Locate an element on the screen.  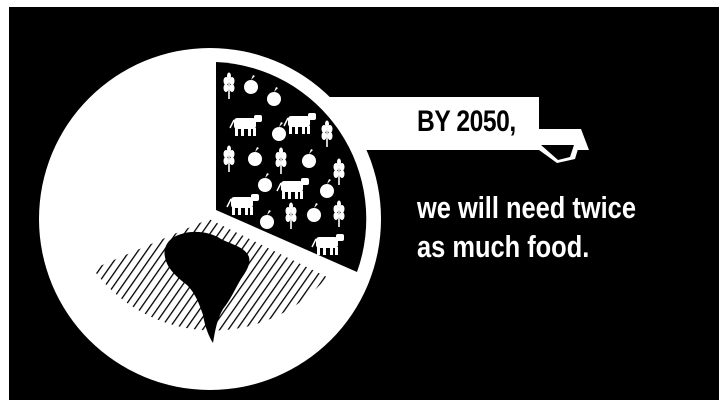
body-line-2: as much food. is located at coordinates (503, 246).